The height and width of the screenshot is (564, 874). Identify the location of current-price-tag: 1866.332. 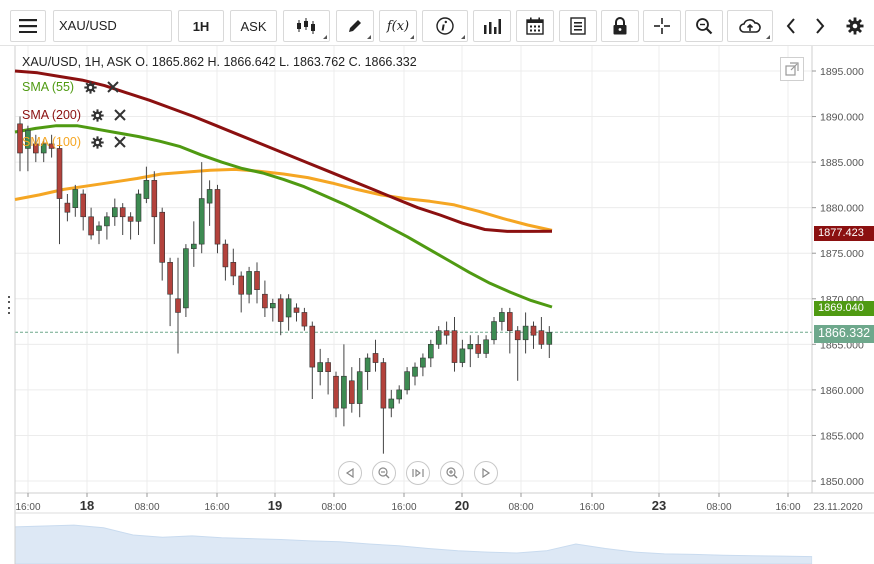
(844, 334).